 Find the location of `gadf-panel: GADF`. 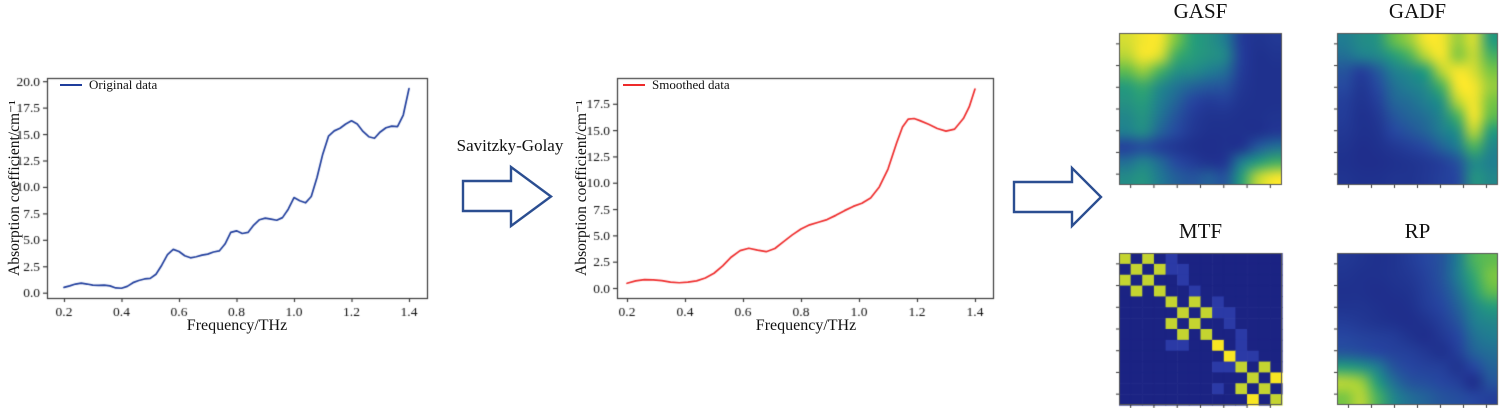

gadf-panel: GADF is located at coordinates (1415, 100).